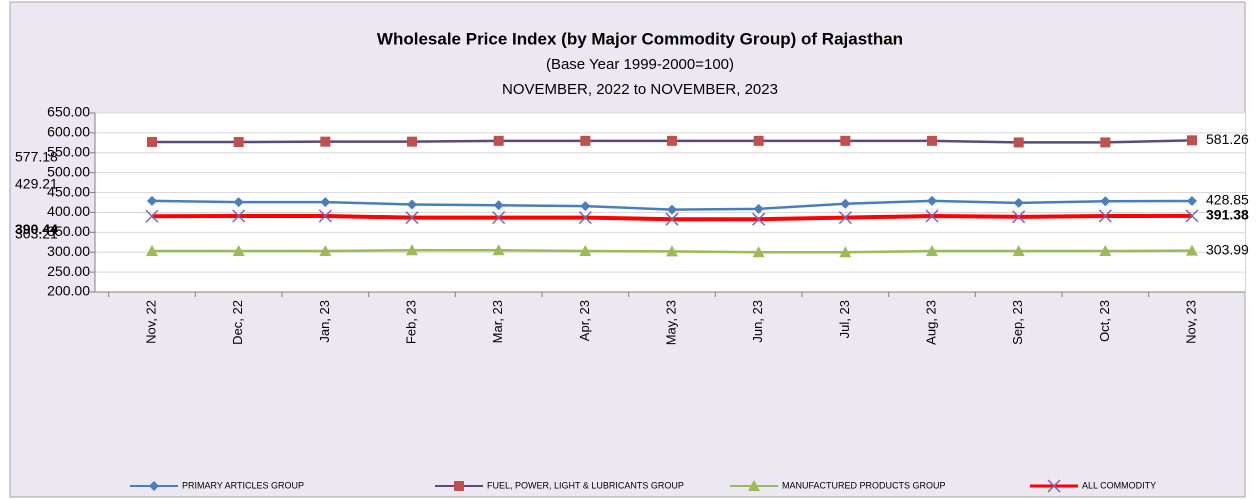 The image size is (1256, 499). I want to click on y-tick-label: 500.00, so click(68, 171).